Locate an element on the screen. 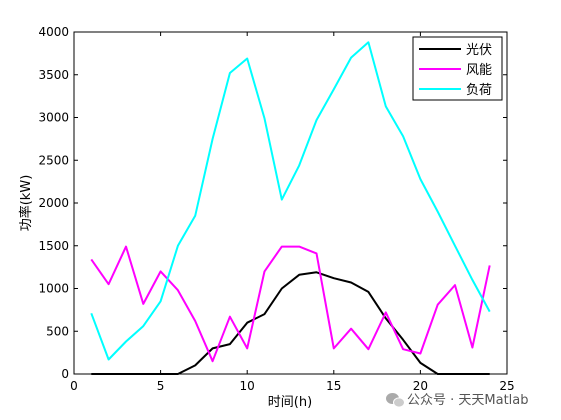  watermark-text: 公众号 · 天天Matlab is located at coordinates (468, 400).